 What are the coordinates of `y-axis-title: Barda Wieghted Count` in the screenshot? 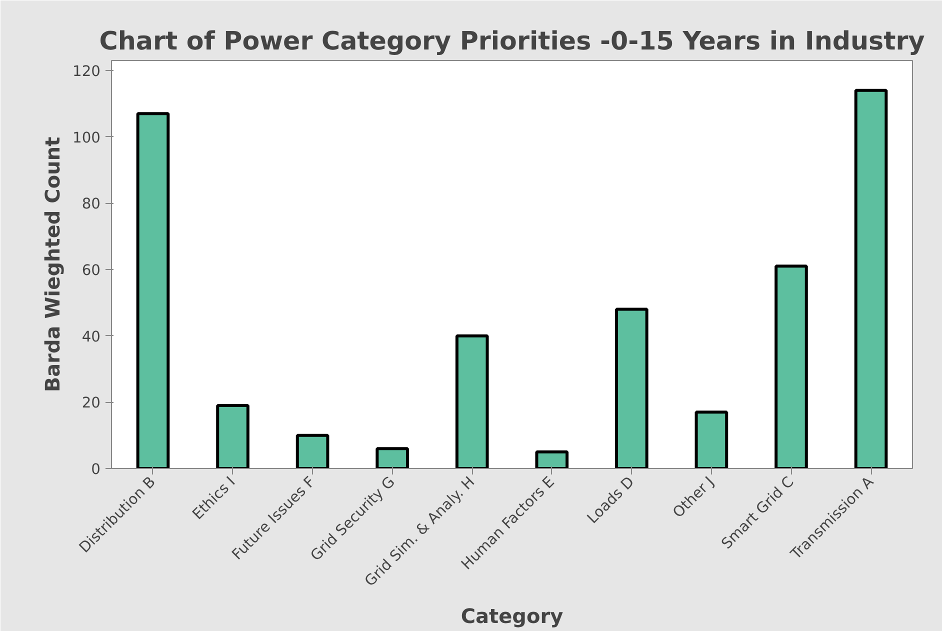 It's located at (52, 264).